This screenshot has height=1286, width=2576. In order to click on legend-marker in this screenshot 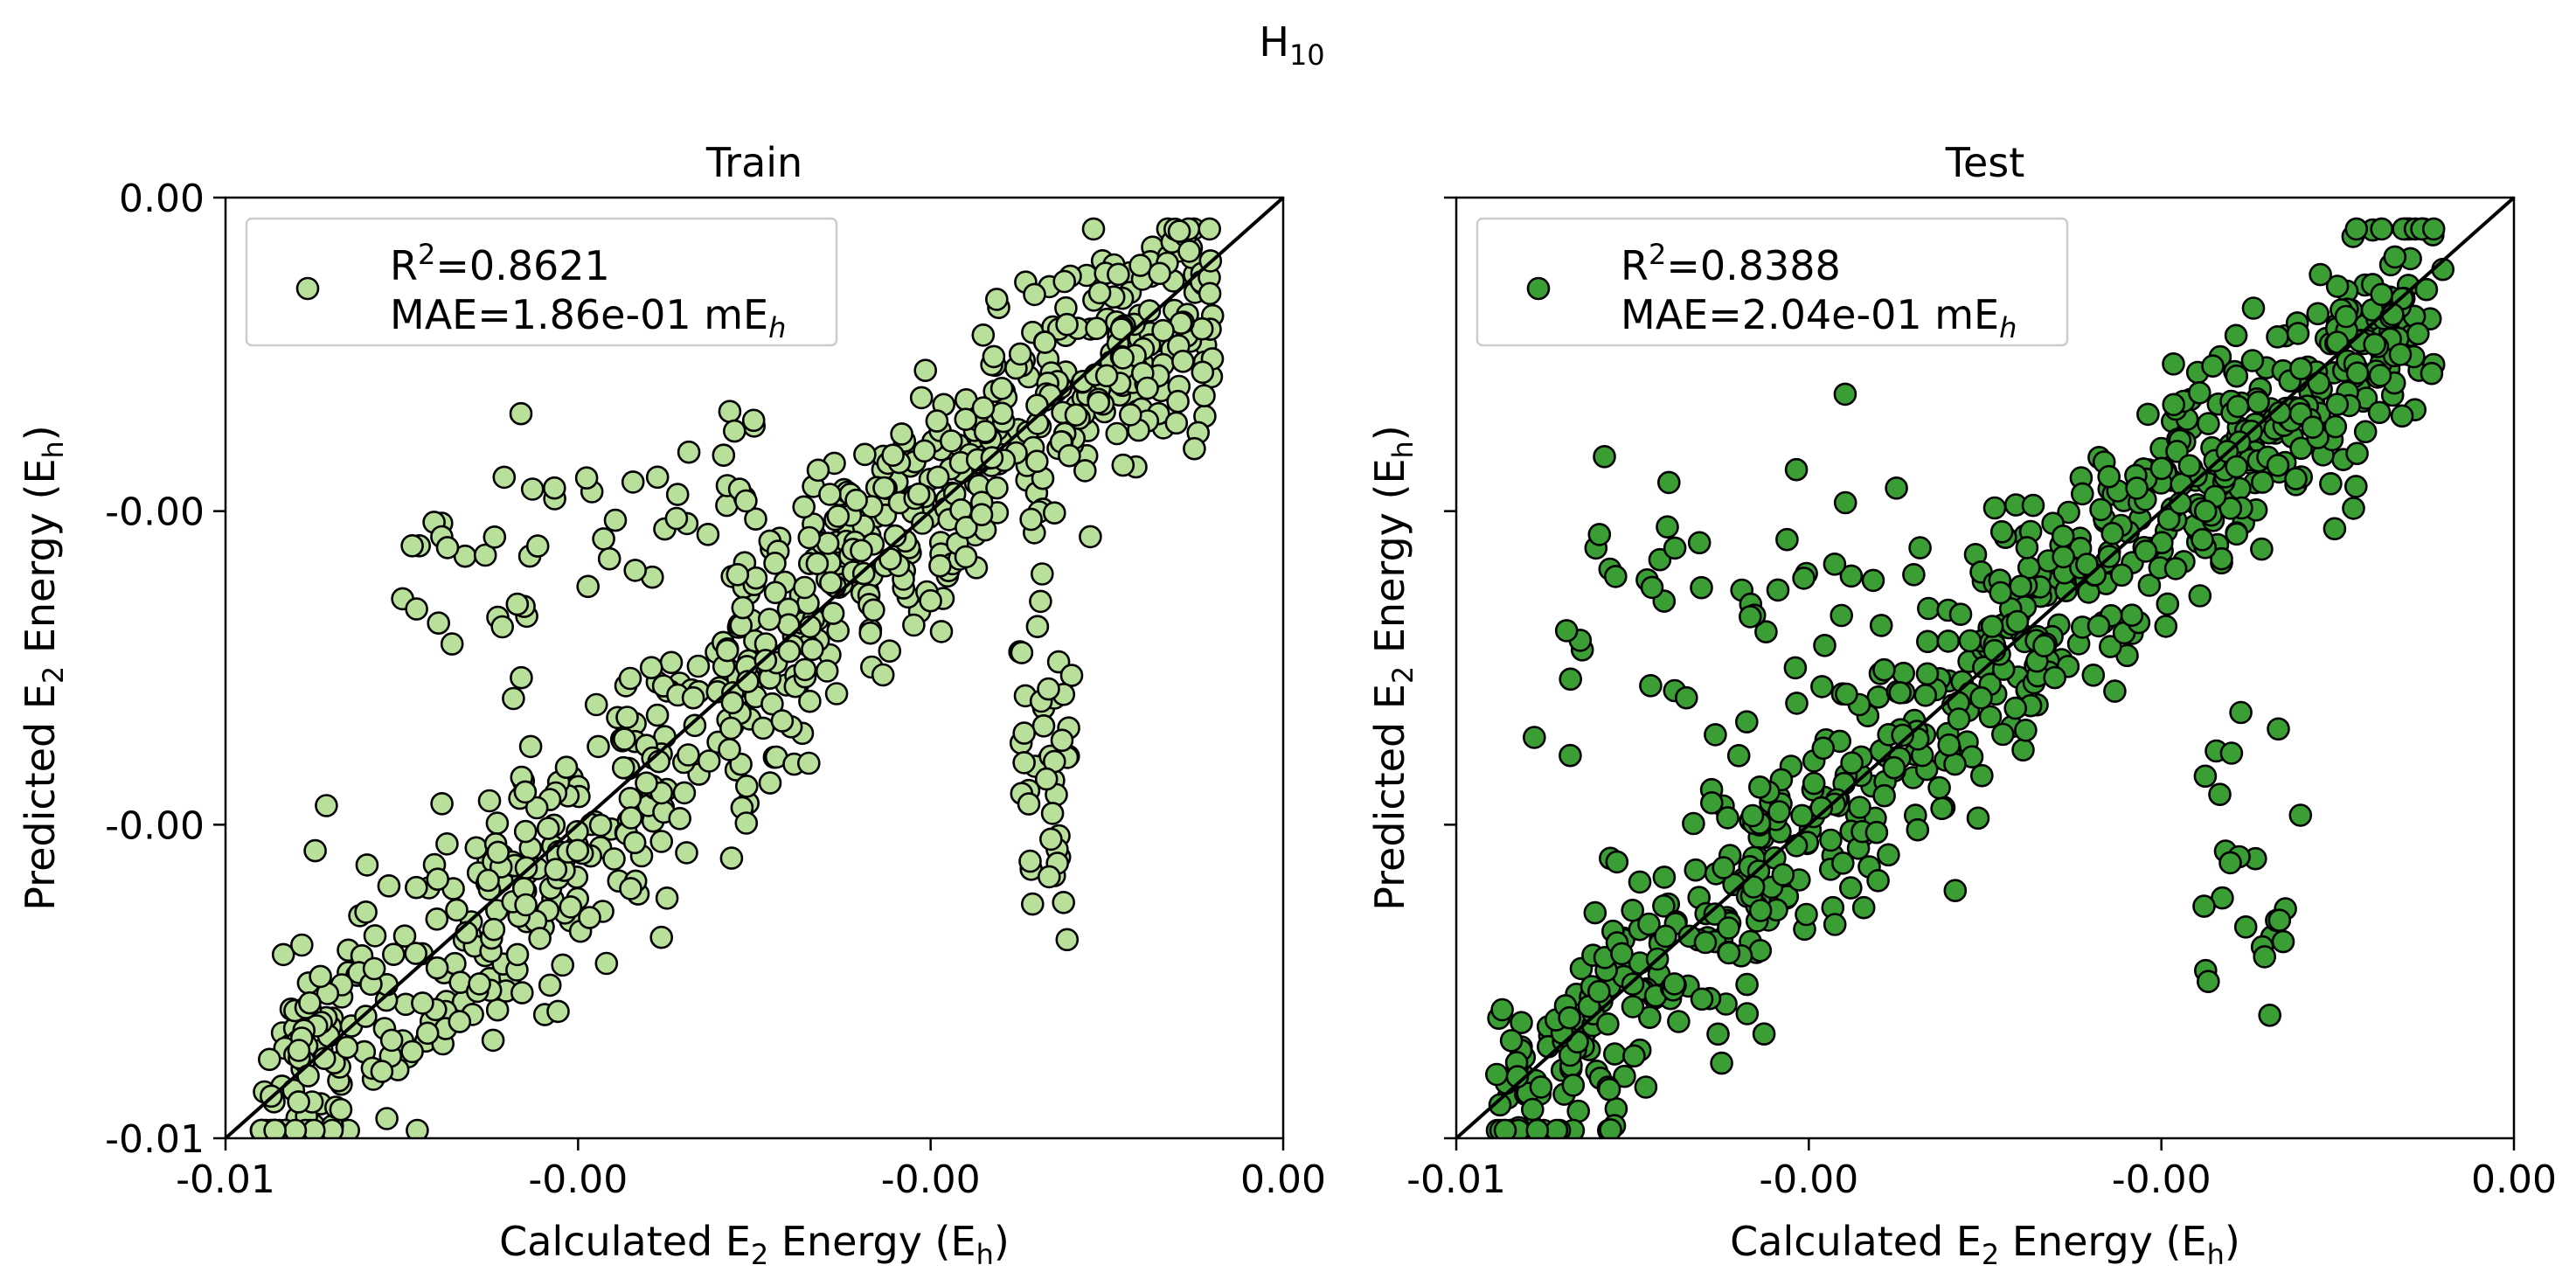, I will do `click(307, 288)`.